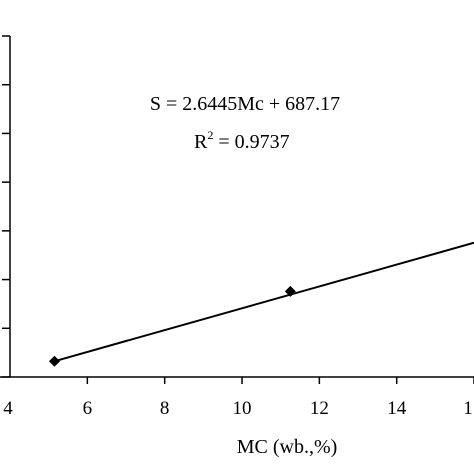 The width and height of the screenshot is (474, 474). Describe the element at coordinates (172, 326) in the screenshot. I see `data-points` at that location.